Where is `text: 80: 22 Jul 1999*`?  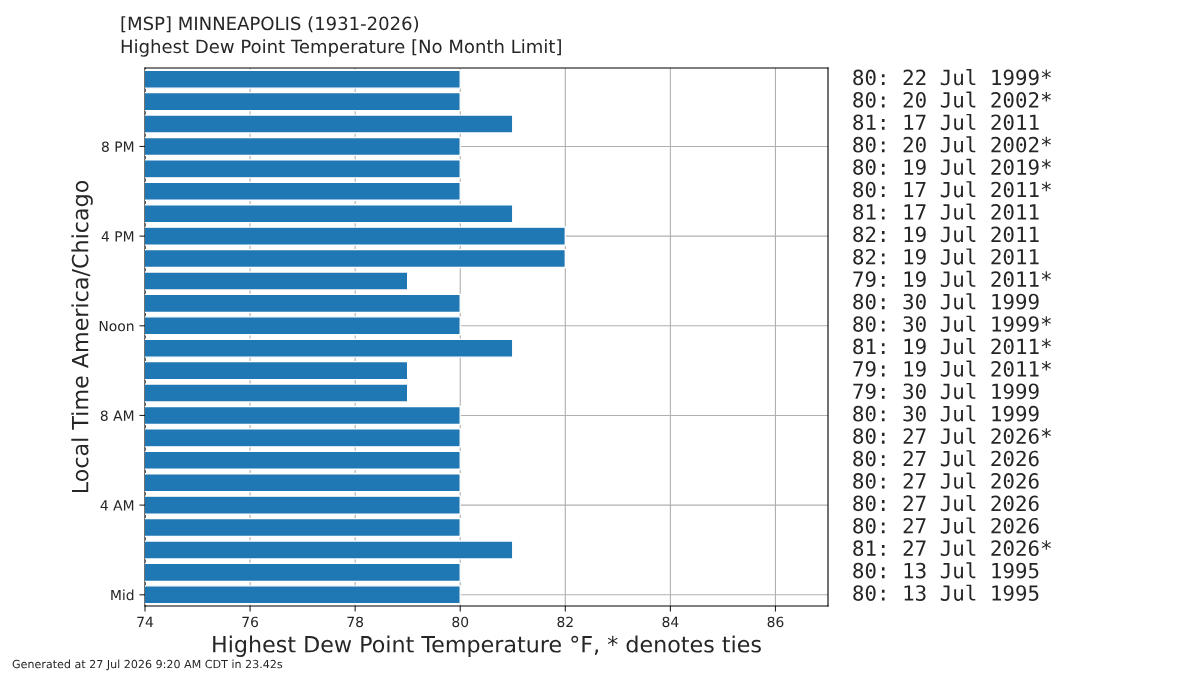
text: 80: 22 Jul 1999* is located at coordinates (952, 77).